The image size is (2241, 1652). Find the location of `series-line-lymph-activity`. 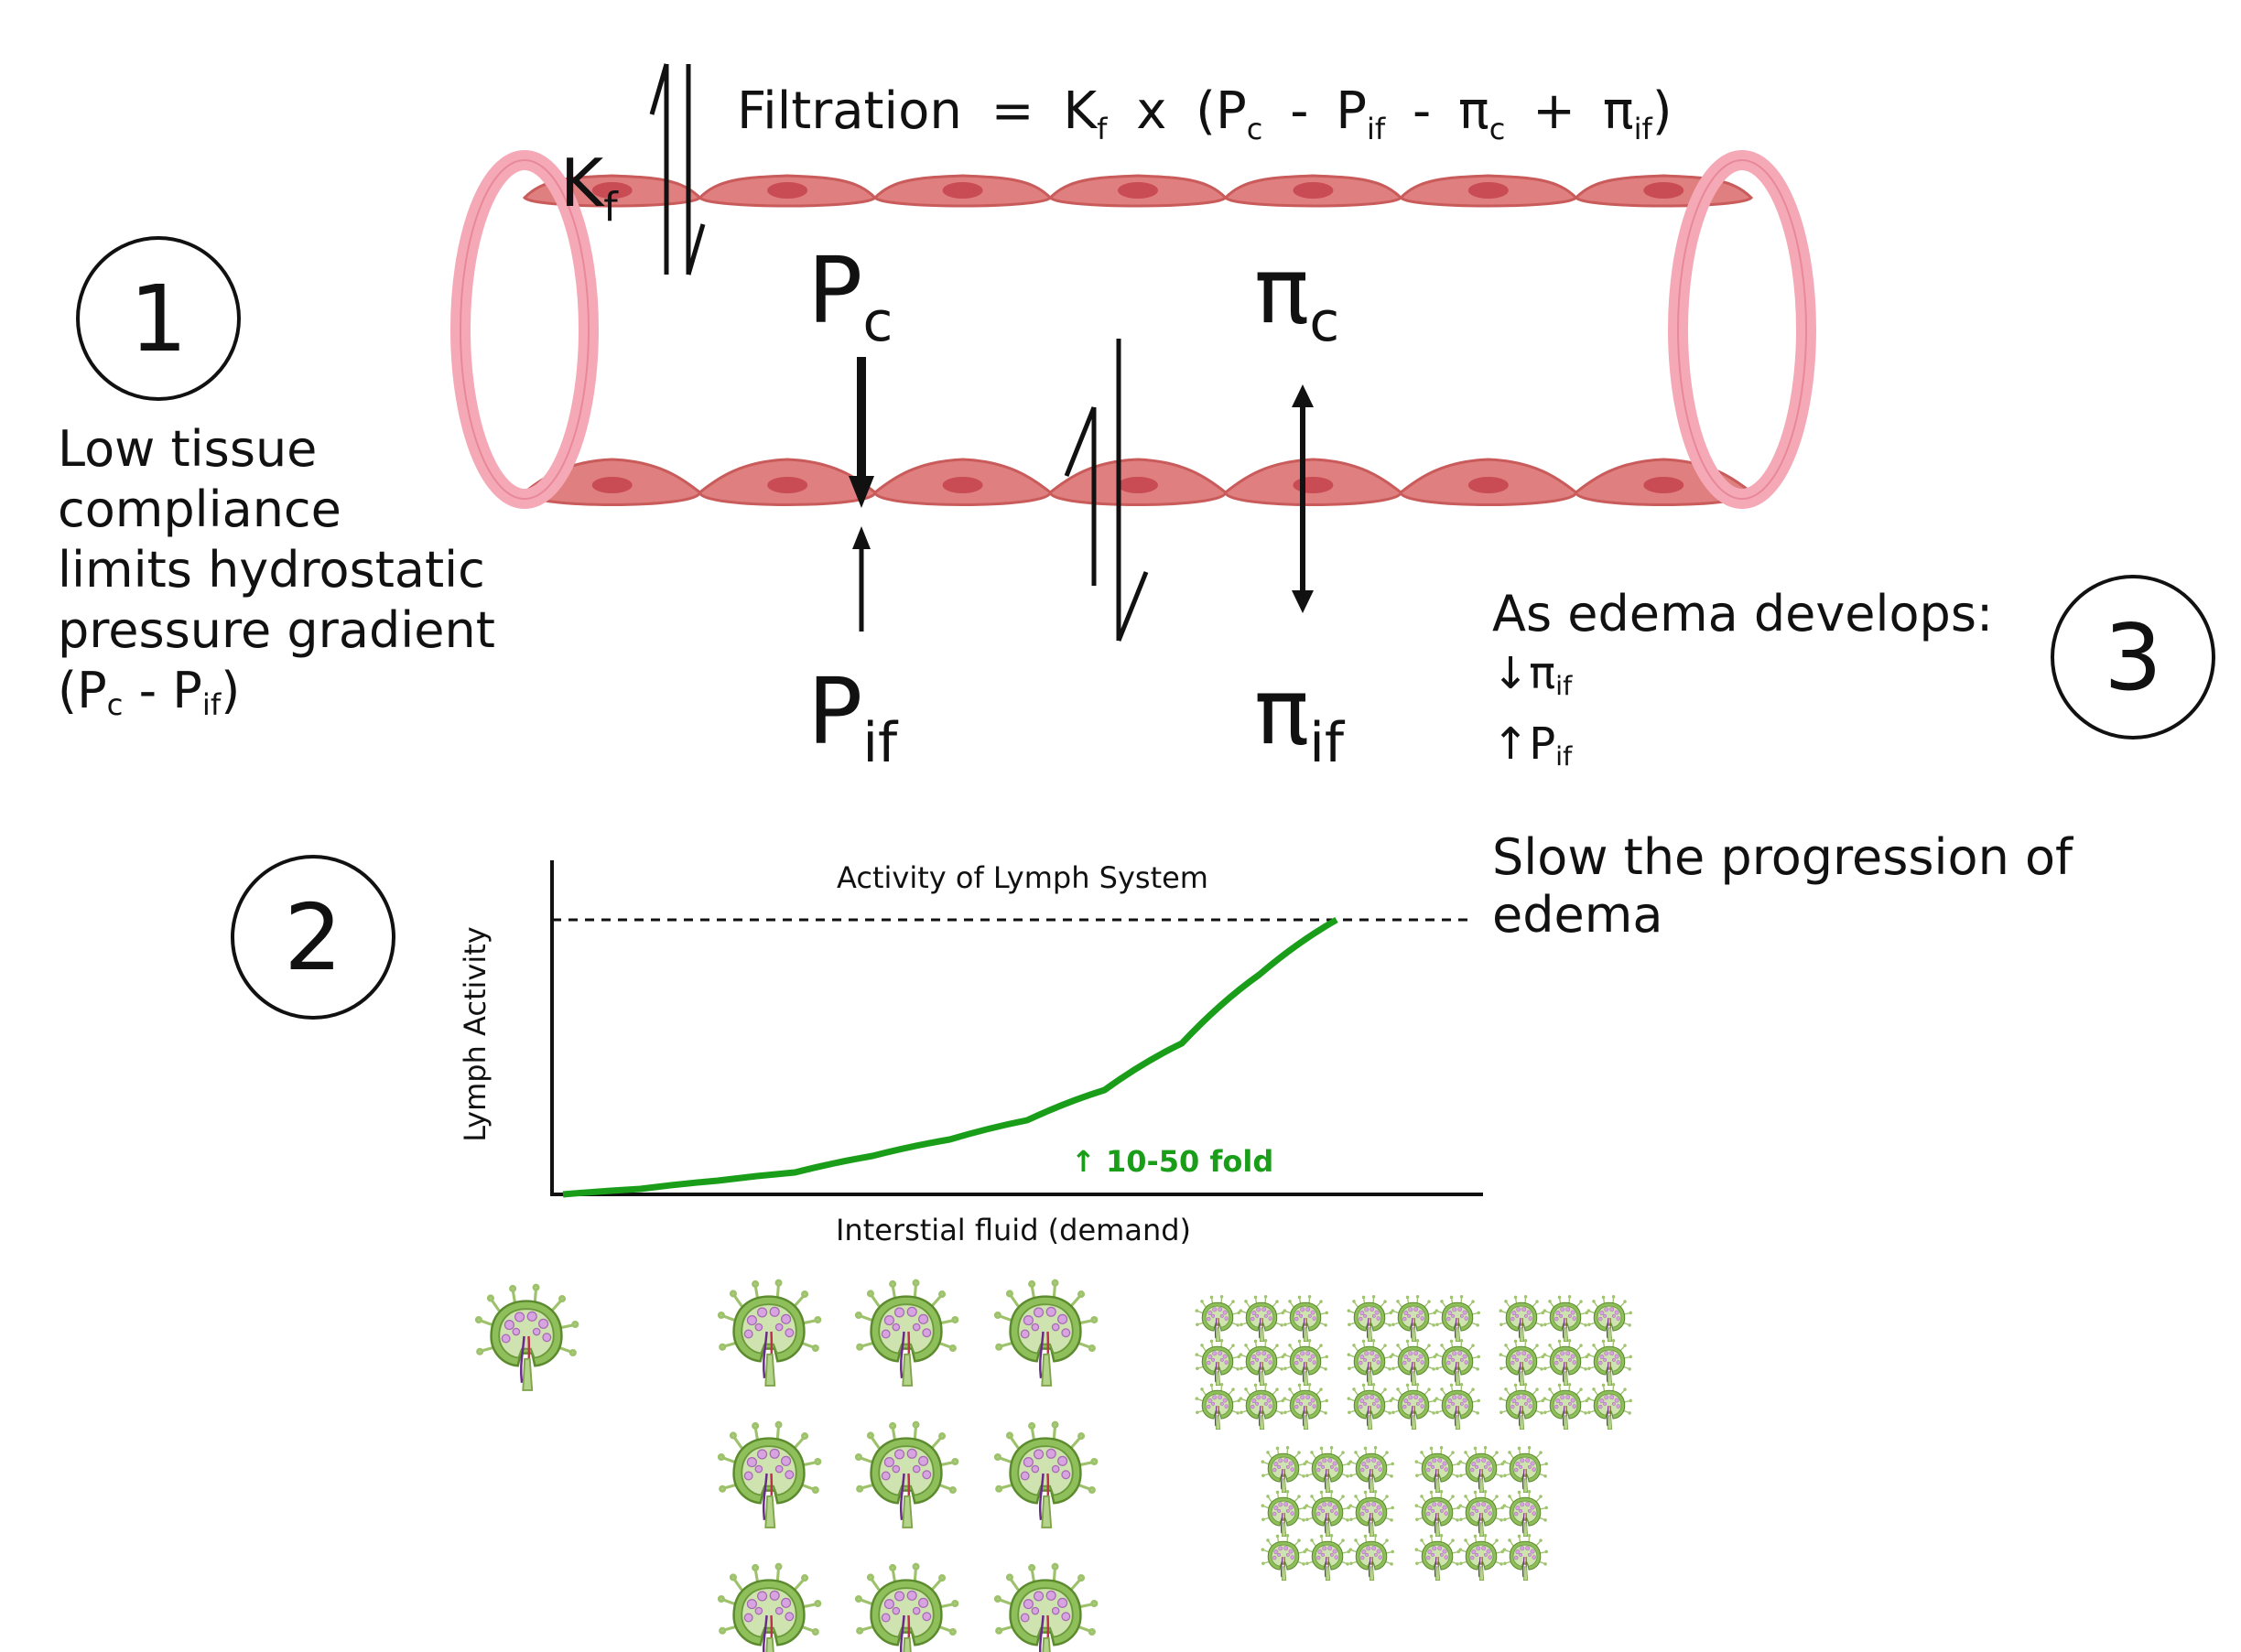

series-line-lymph-activity is located at coordinates (950, 1057).